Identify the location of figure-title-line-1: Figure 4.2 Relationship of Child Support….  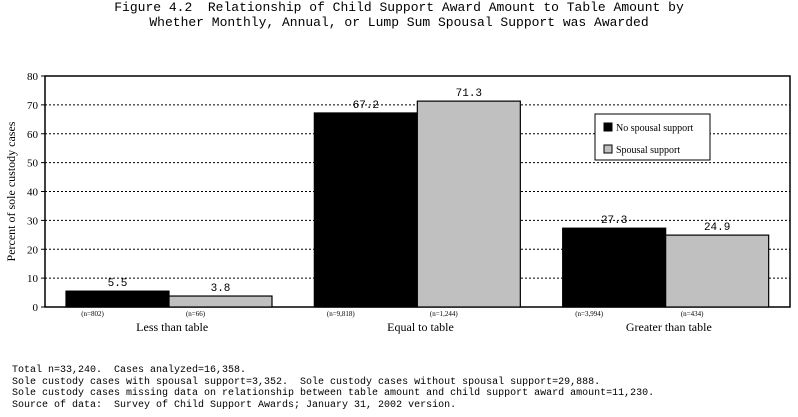
(399, 7).